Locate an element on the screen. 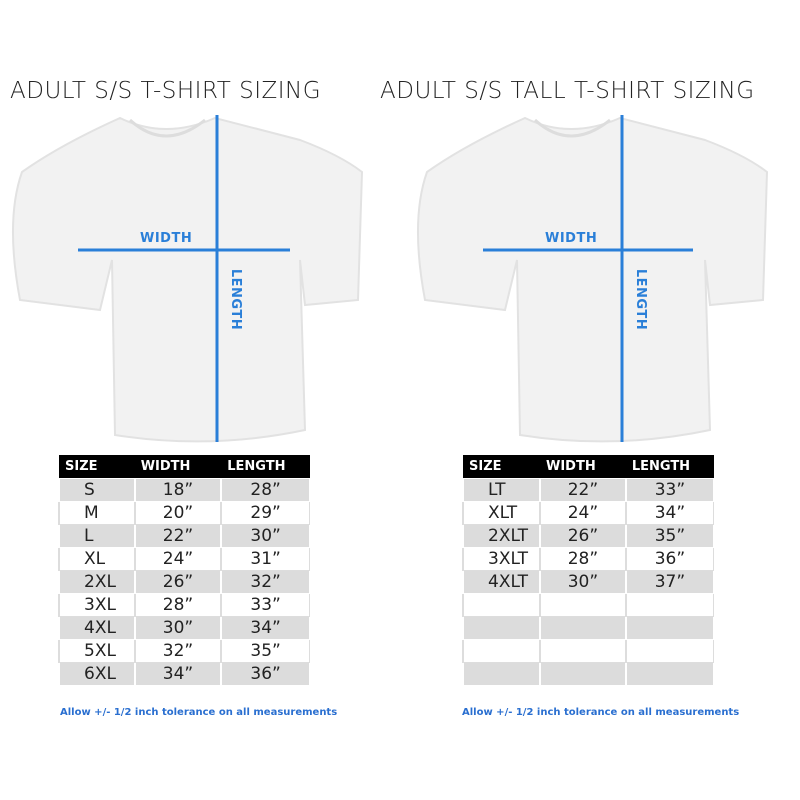 This screenshot has height=800, width=800. table-row: 5XL 32” 35” is located at coordinates (184, 651).